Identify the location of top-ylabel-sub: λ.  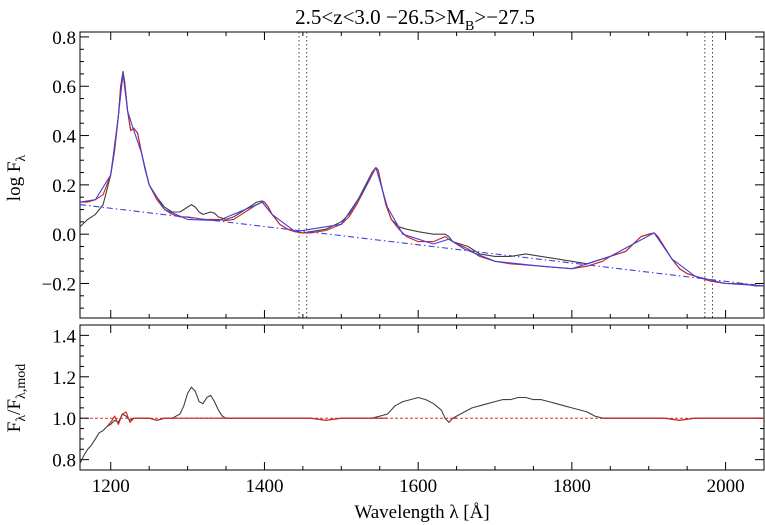
(21, 158).